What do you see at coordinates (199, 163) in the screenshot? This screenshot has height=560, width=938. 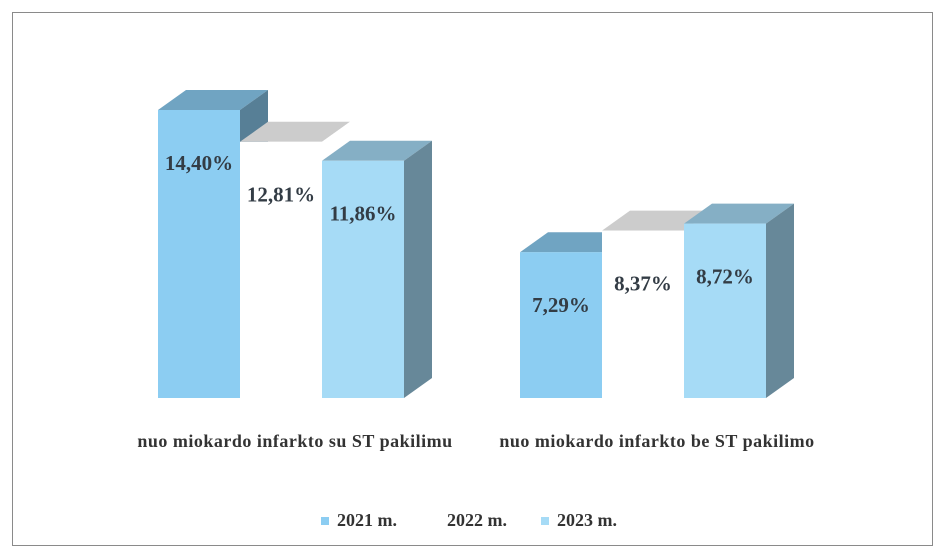 I see `data-label: 14,40%` at bounding box center [199, 163].